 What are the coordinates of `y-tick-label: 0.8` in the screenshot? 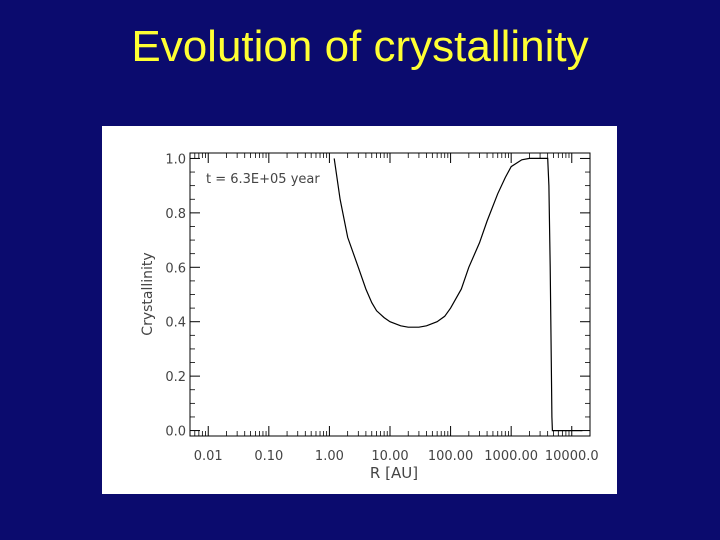 It's located at (175, 214).